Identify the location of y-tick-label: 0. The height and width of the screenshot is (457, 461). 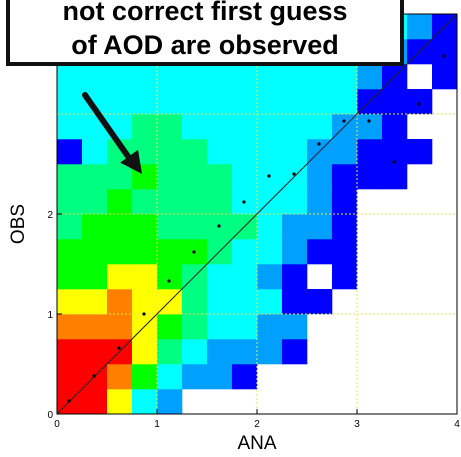
(50, 415).